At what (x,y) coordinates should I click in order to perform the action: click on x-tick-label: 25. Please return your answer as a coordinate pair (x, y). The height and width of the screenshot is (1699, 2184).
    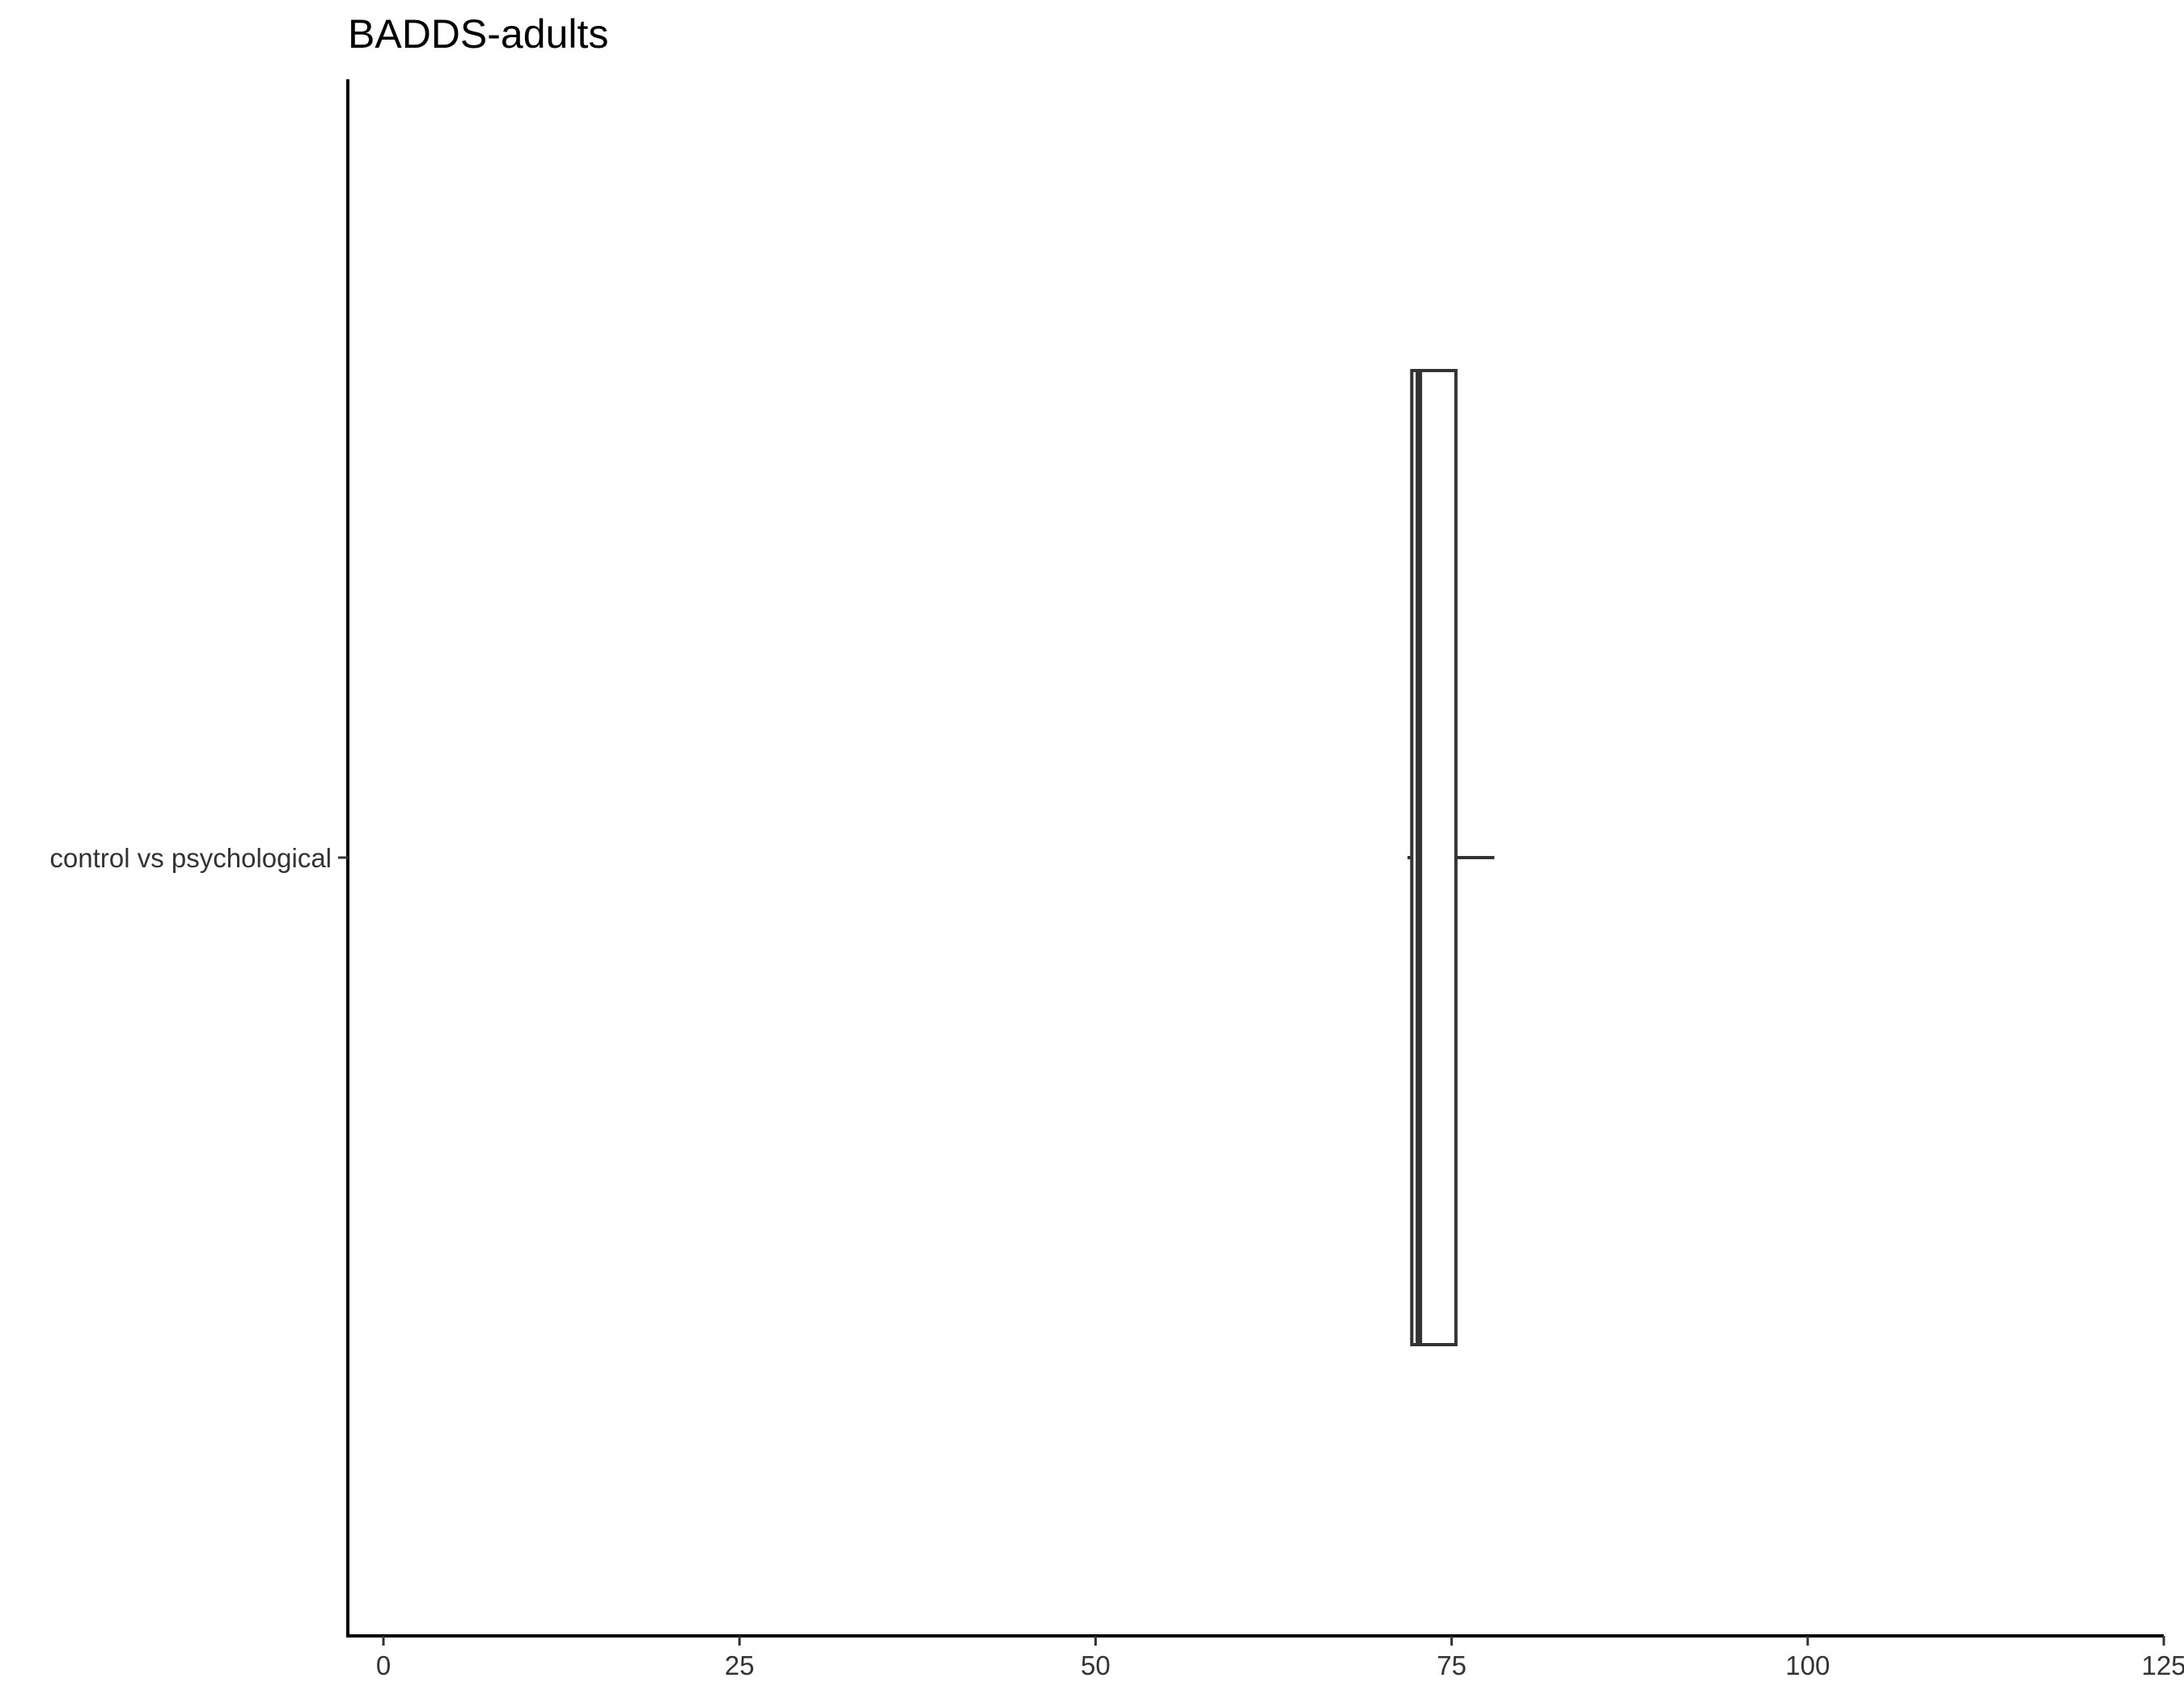
    Looking at the image, I should click on (740, 1665).